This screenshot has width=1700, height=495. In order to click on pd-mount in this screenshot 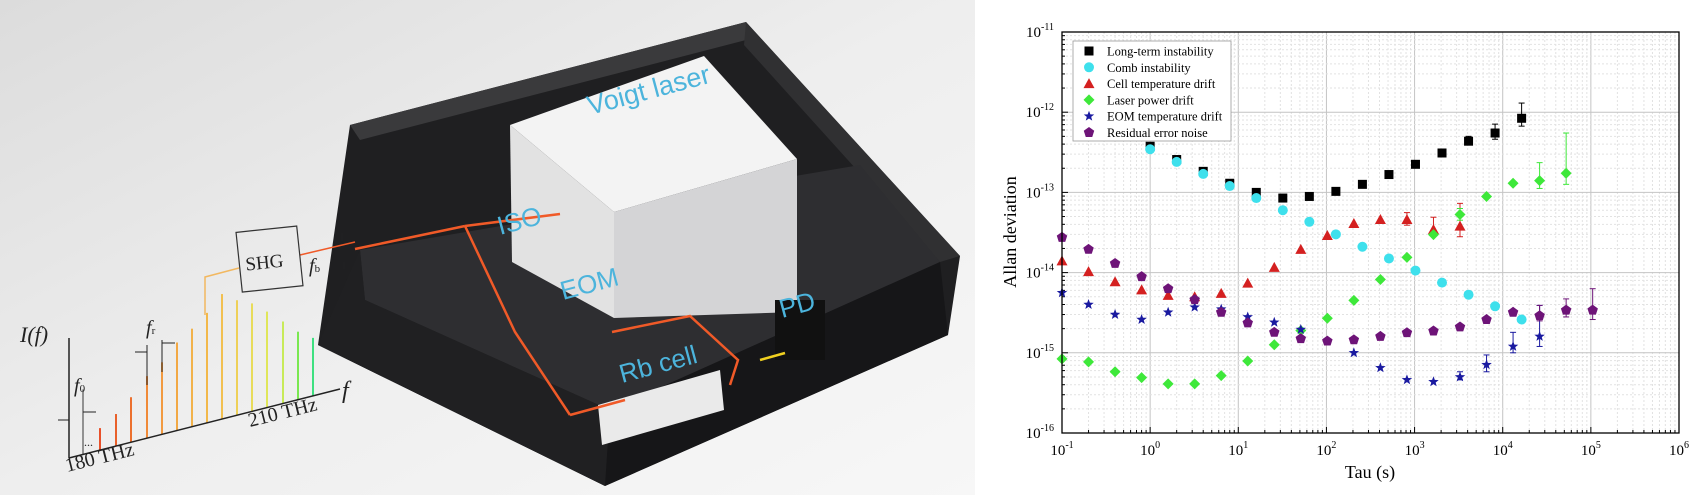, I will do `click(800, 330)`.